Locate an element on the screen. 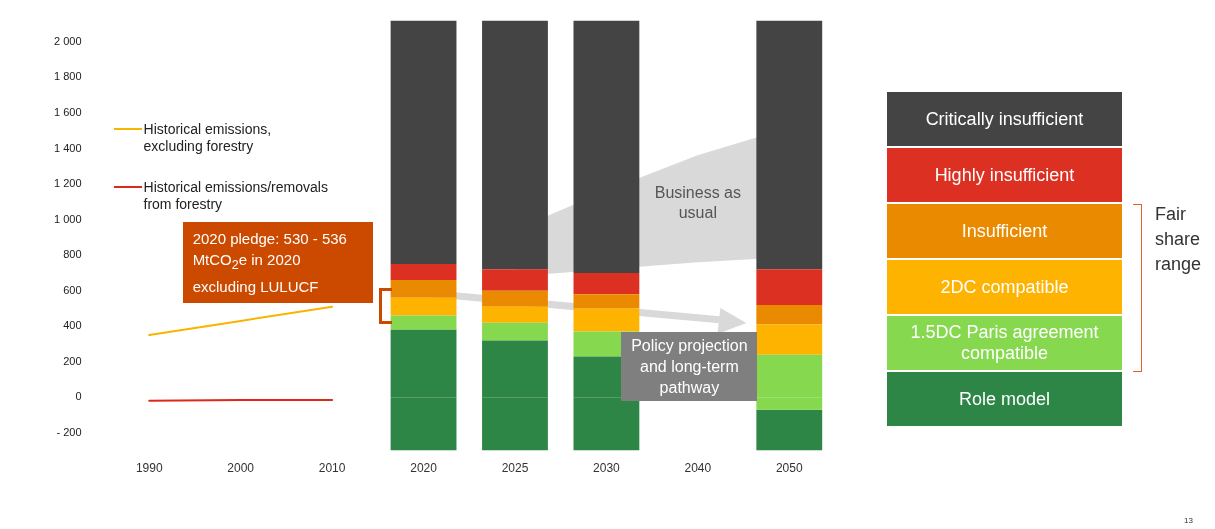 This screenshot has height=529, width=1215. x-tick-label: 1990 is located at coordinates (149, 468).